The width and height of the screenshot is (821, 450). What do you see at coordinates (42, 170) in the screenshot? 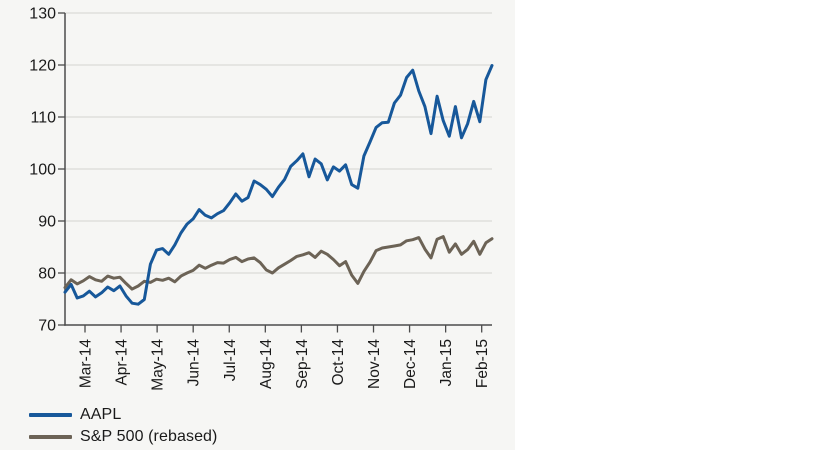
I see `y-axis-label: 100` at bounding box center [42, 170].